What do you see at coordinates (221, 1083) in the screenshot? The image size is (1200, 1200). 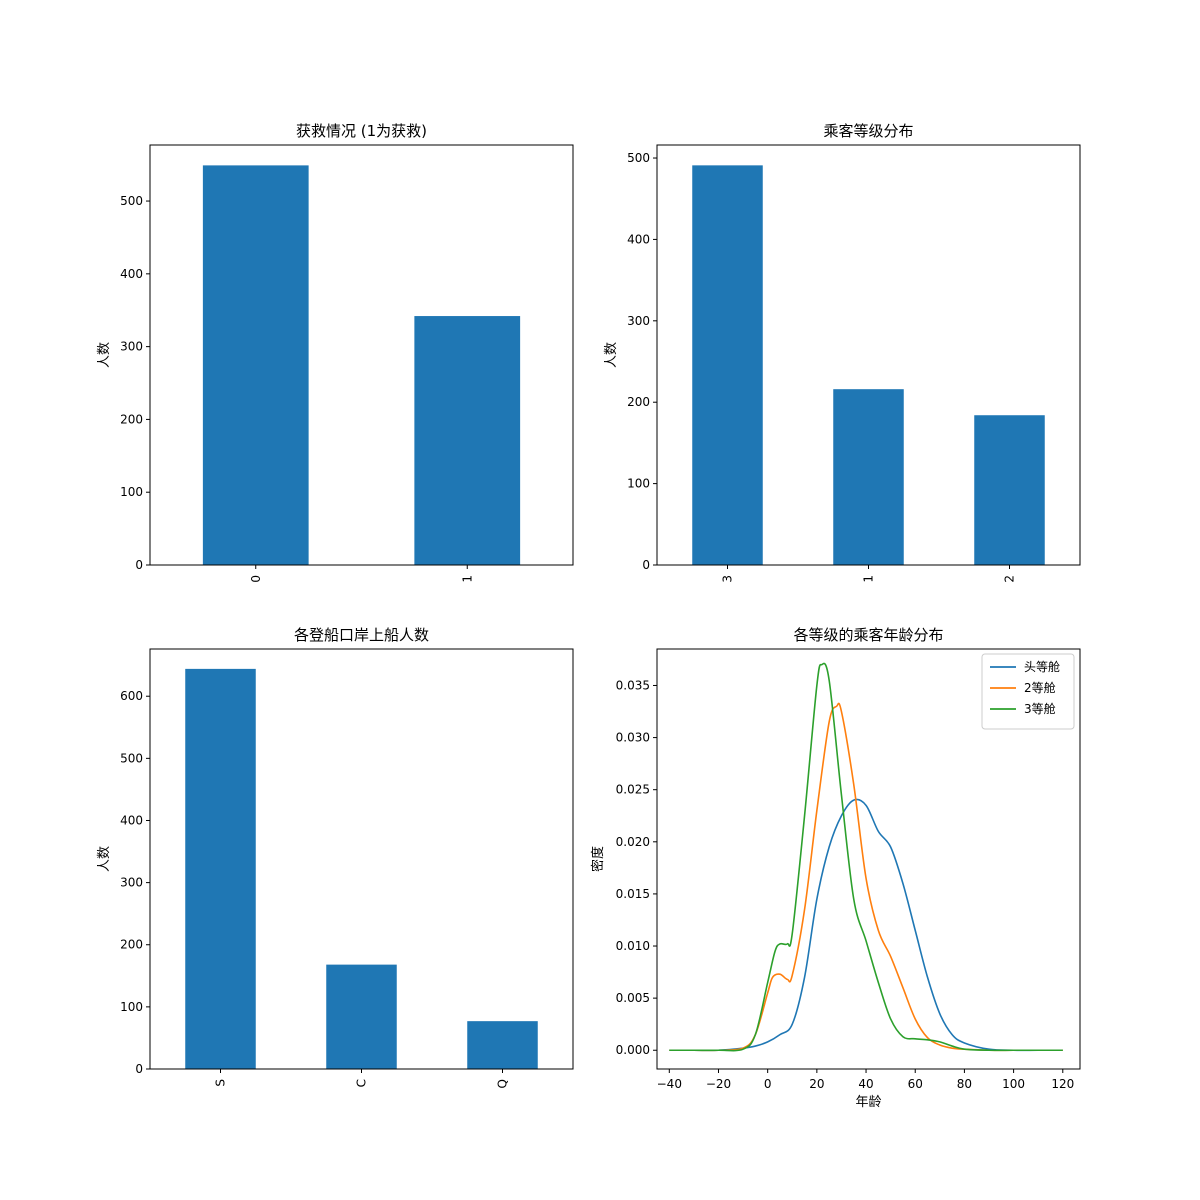 I see `x-tick-label: S` at bounding box center [221, 1083].